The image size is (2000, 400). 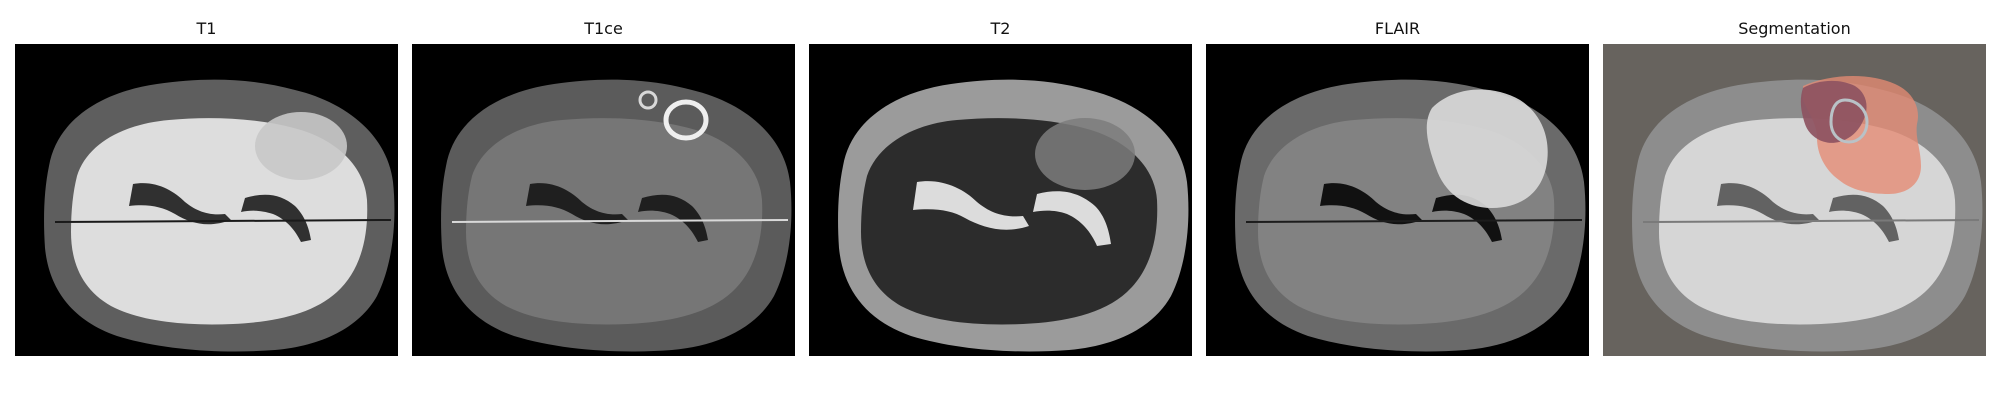 I want to click on t1-ventricle-left, so click(x=180, y=204).